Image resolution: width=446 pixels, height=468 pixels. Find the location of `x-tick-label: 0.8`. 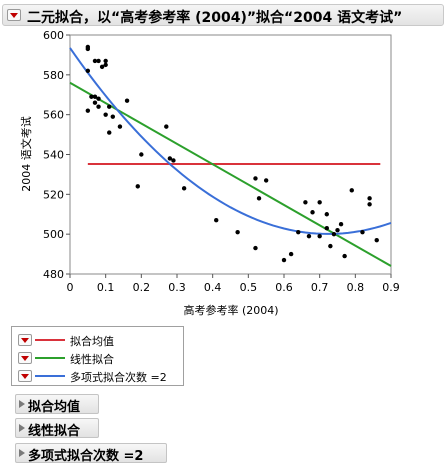

x-tick-label: 0.8 is located at coordinates (356, 287).